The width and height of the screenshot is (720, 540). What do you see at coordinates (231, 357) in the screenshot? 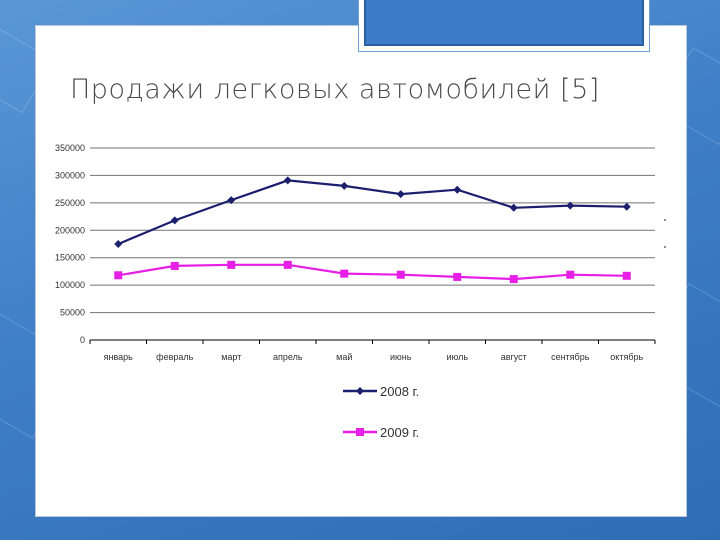
I see `x-tick-label: март` at bounding box center [231, 357].